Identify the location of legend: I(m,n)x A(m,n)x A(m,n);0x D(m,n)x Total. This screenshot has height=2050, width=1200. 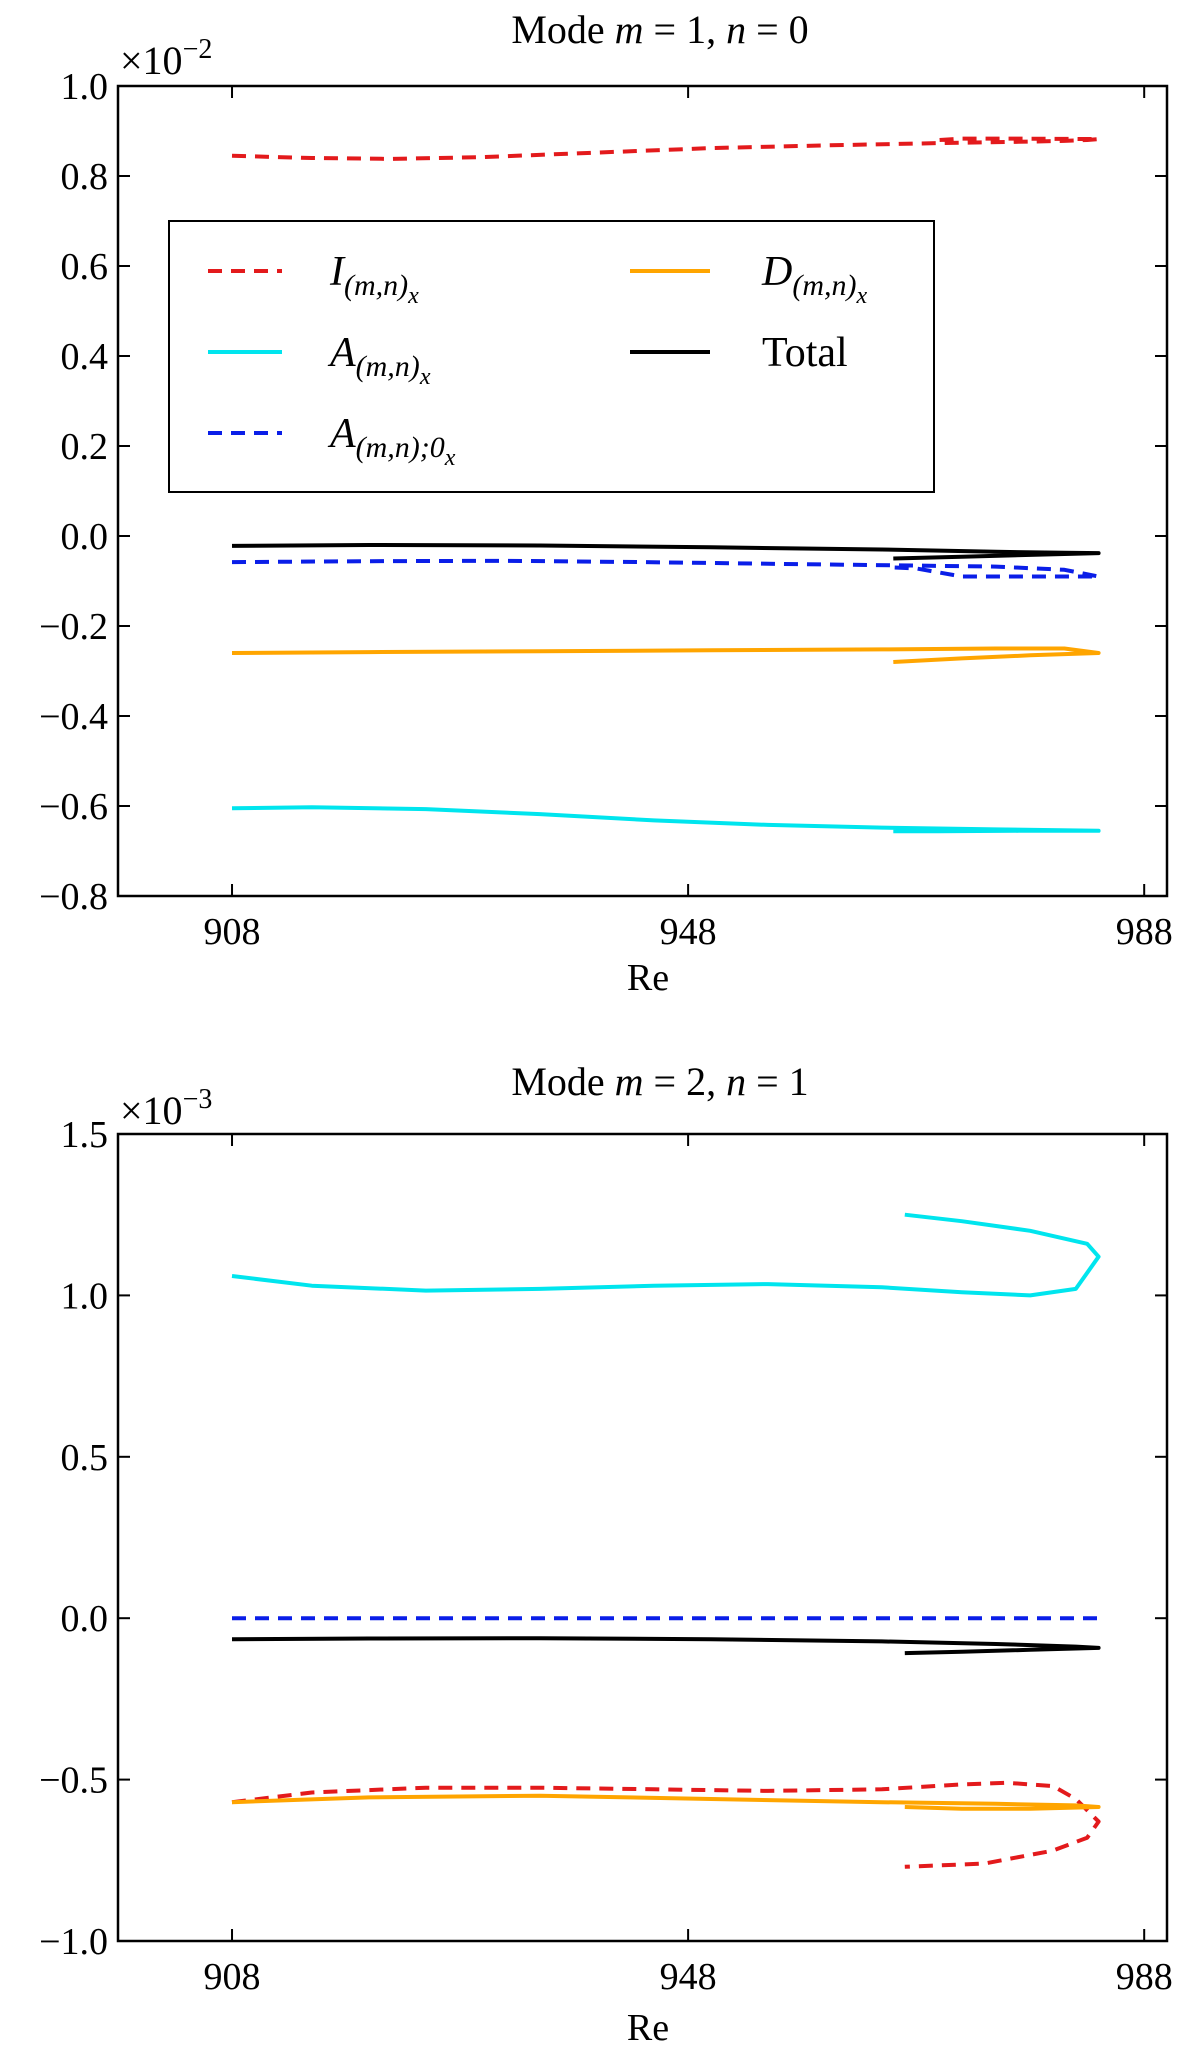
(551, 356).